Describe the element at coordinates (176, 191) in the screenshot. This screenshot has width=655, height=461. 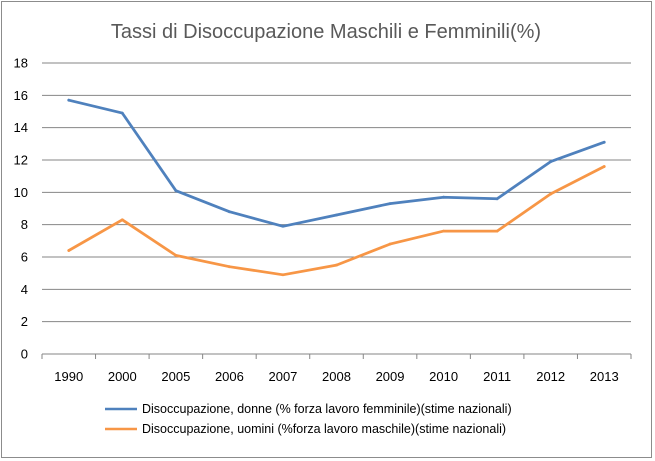
I see `point-women-2005` at that location.